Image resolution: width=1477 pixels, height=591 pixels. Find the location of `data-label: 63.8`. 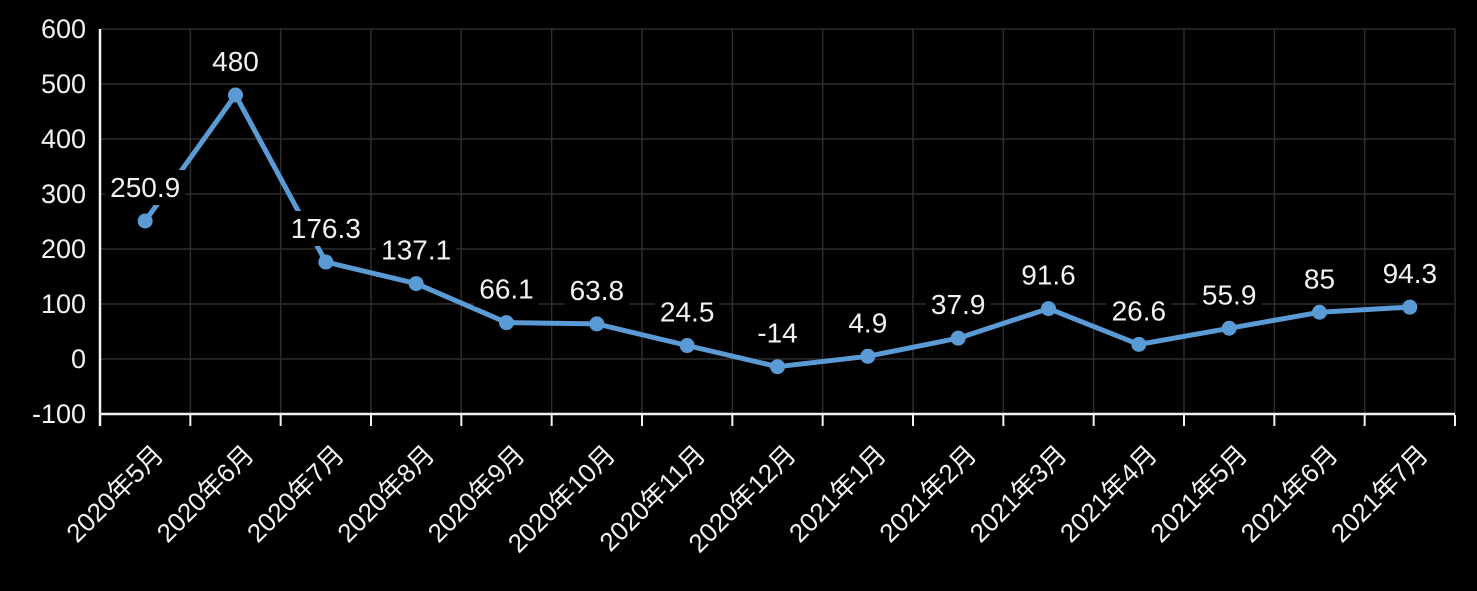

data-label: 63.8 is located at coordinates (597, 290).